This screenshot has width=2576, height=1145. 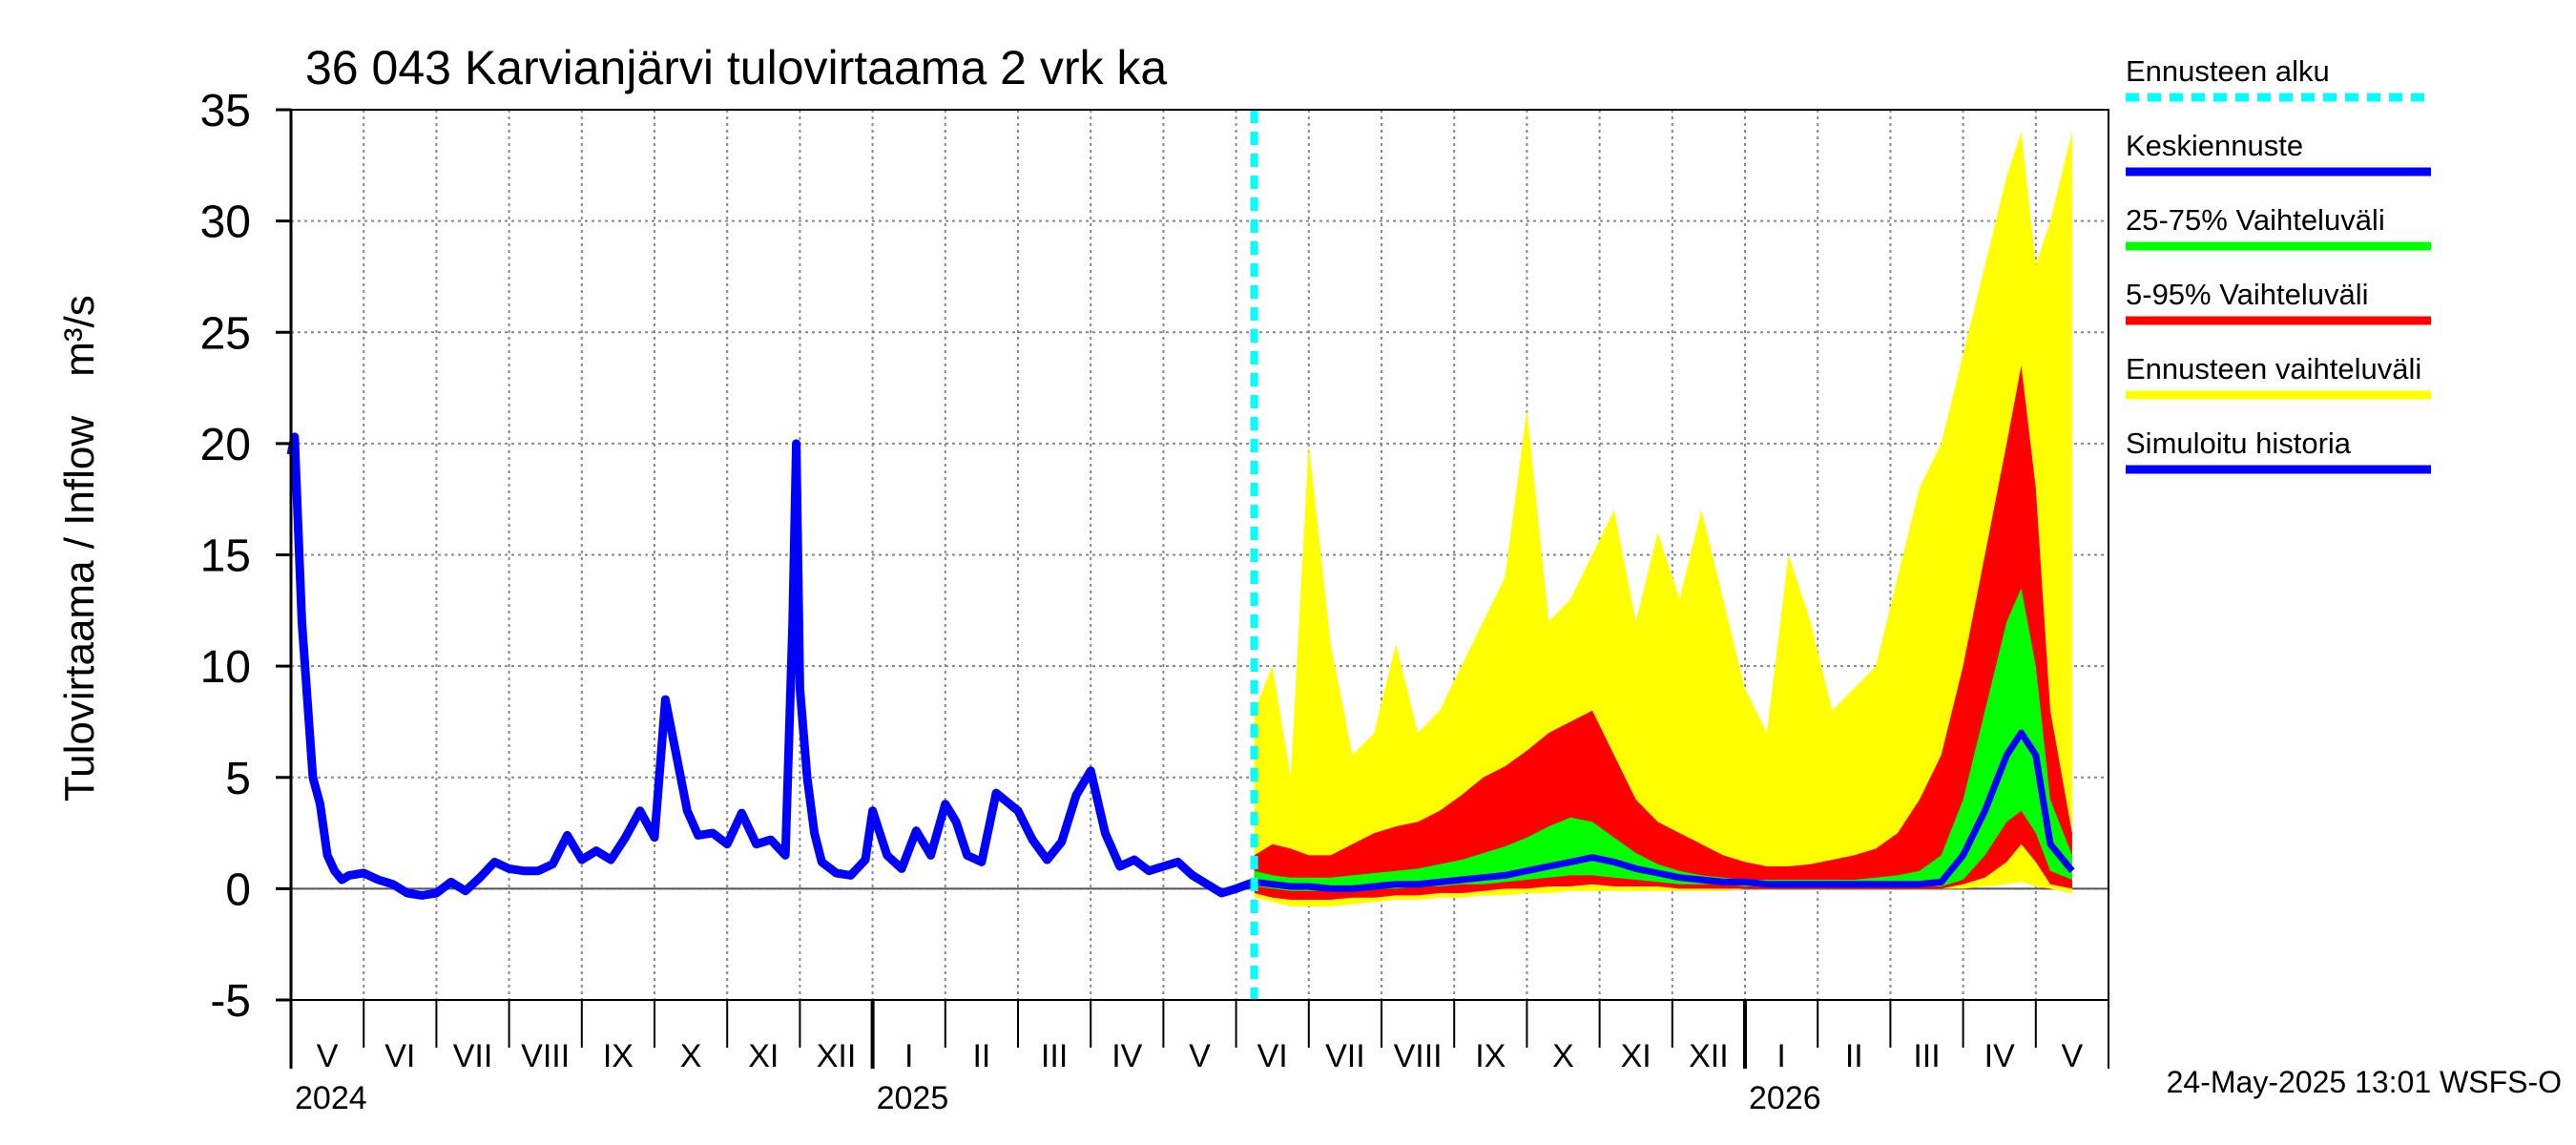 What do you see at coordinates (1664, 810) in the screenshot?
I see `median-forecast-line` at bounding box center [1664, 810].